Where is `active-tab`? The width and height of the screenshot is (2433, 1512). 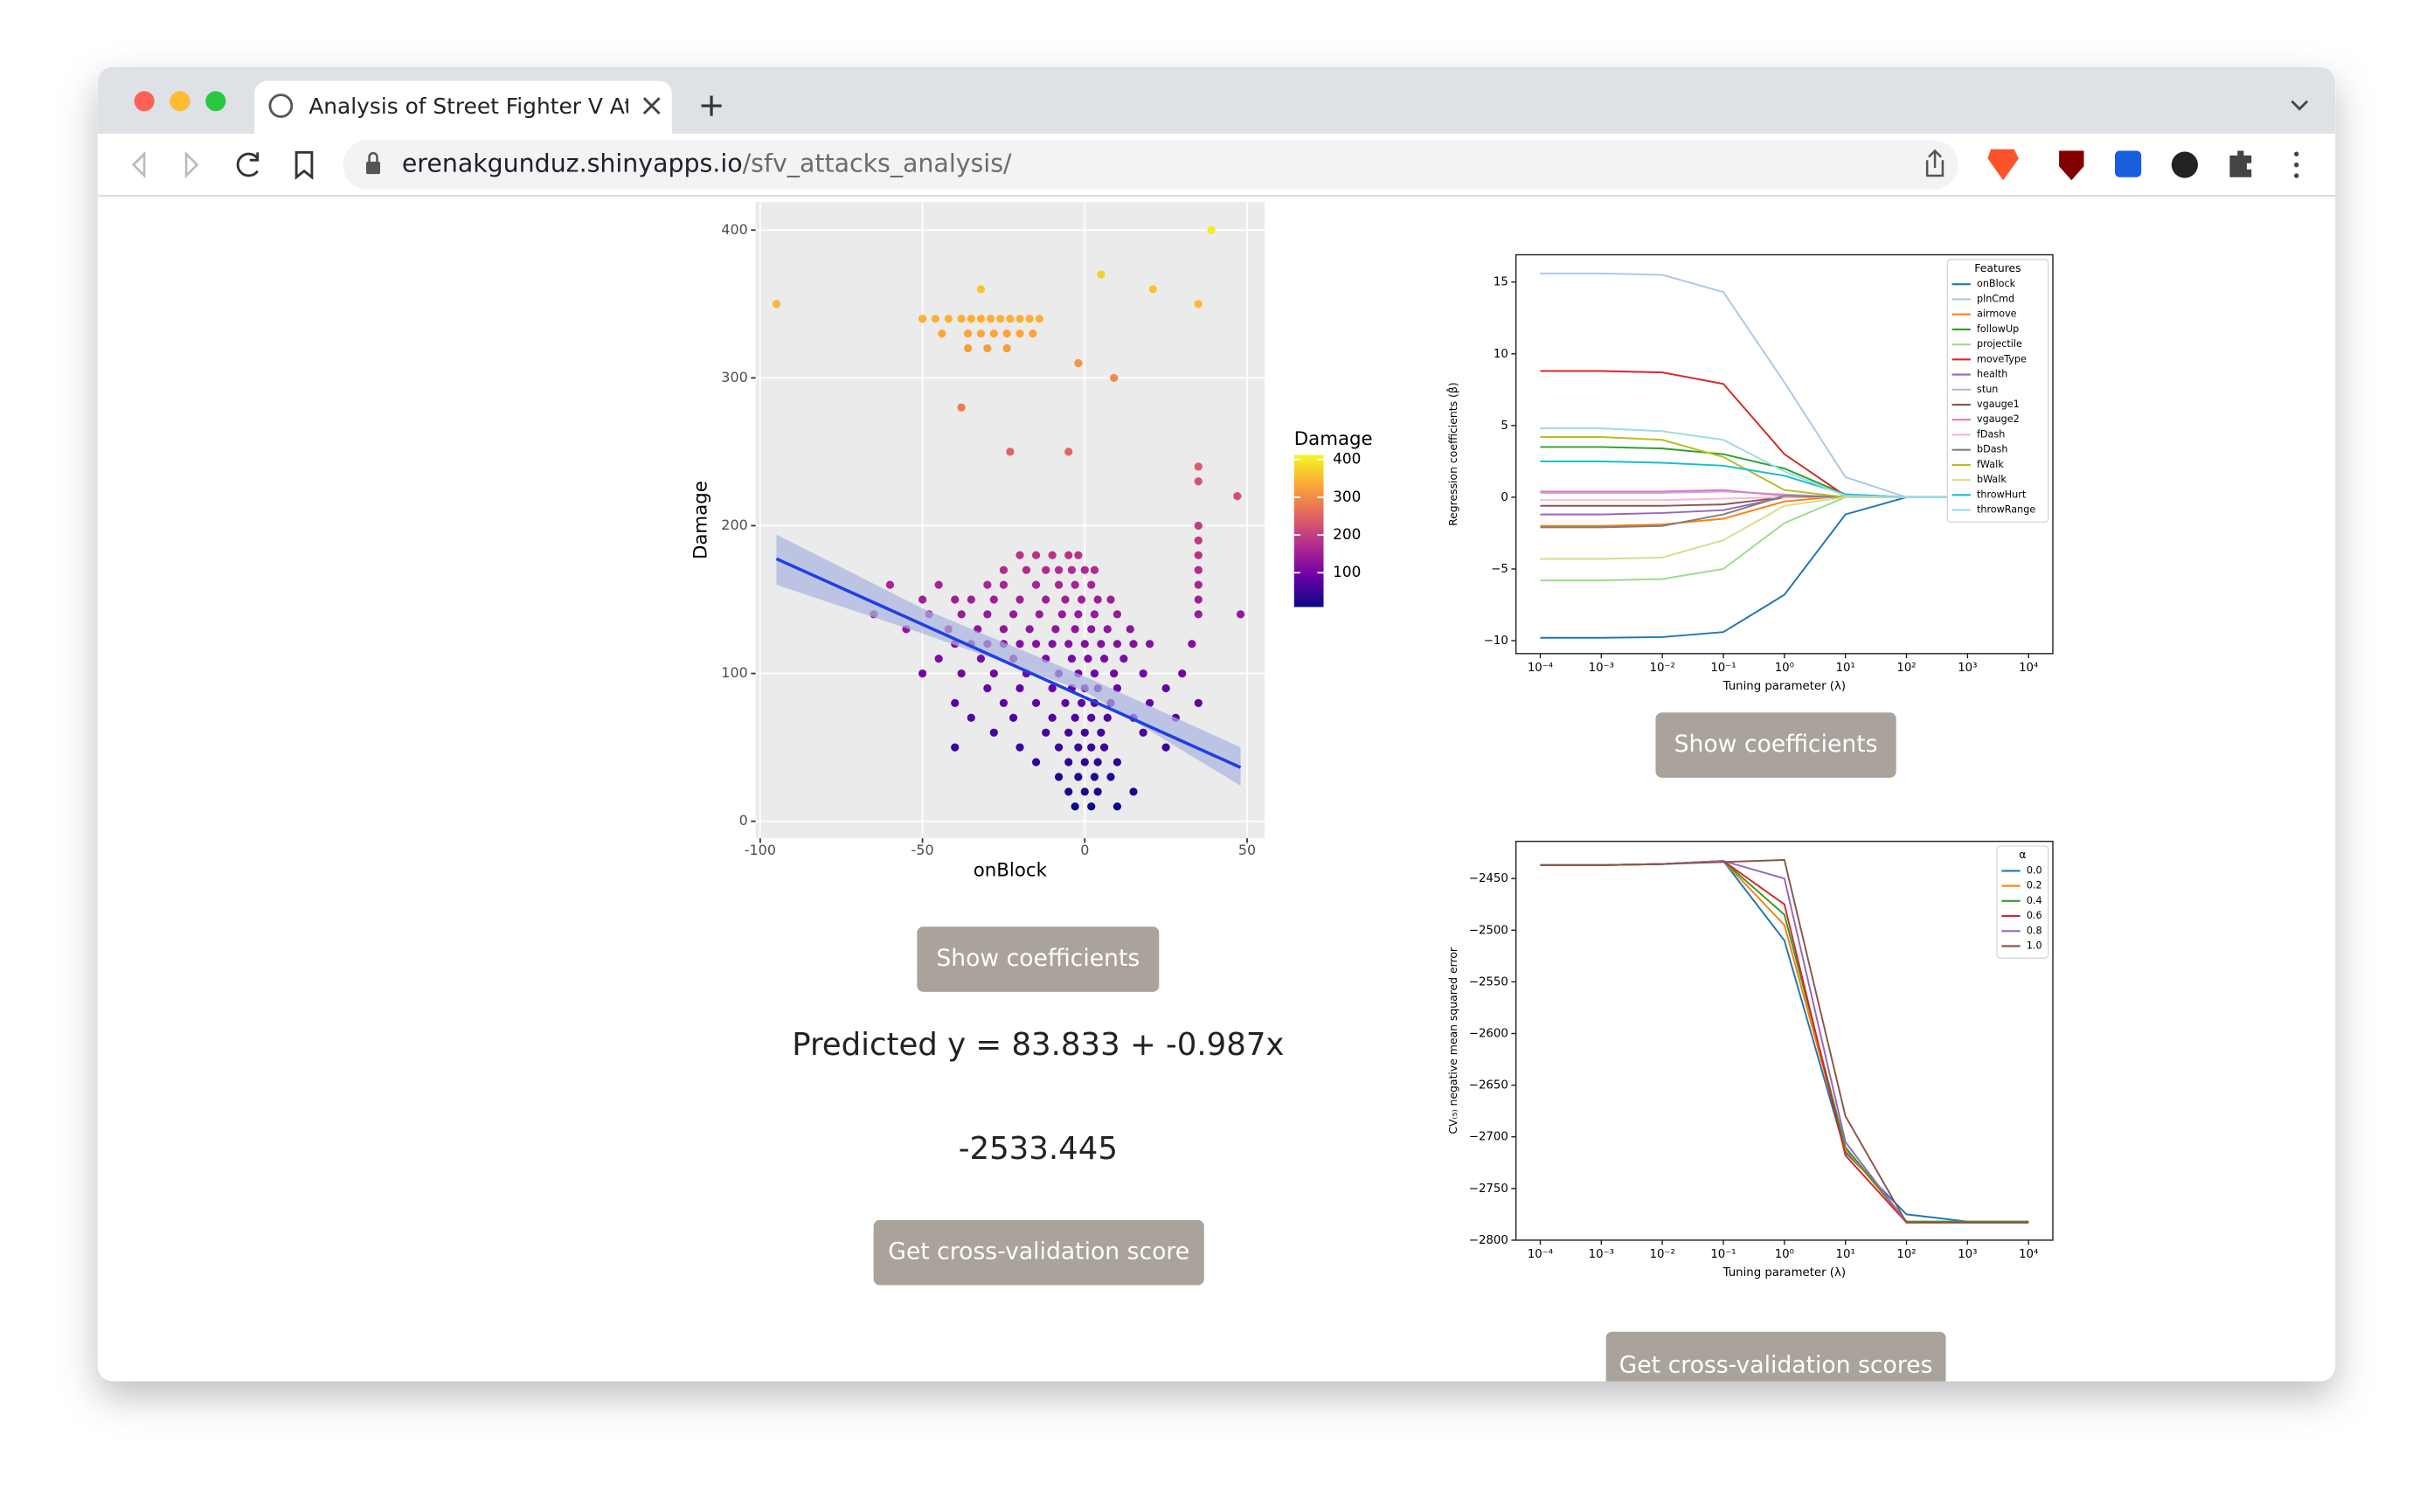
active-tab is located at coordinates (463, 107).